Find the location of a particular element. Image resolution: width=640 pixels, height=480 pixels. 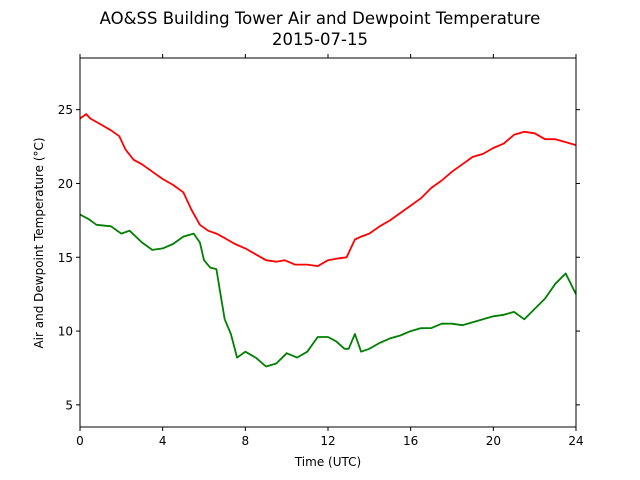

x-tick-label: 20 is located at coordinates (493, 441).